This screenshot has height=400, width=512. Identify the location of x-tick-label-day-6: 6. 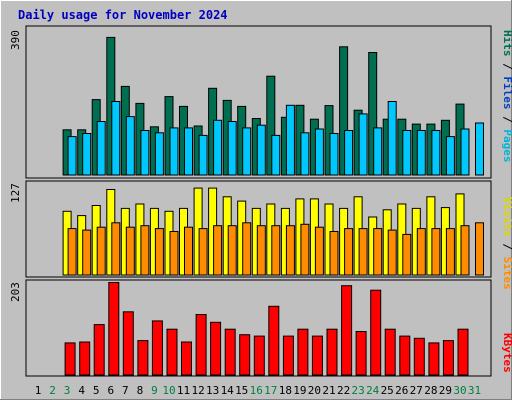
(110, 390).